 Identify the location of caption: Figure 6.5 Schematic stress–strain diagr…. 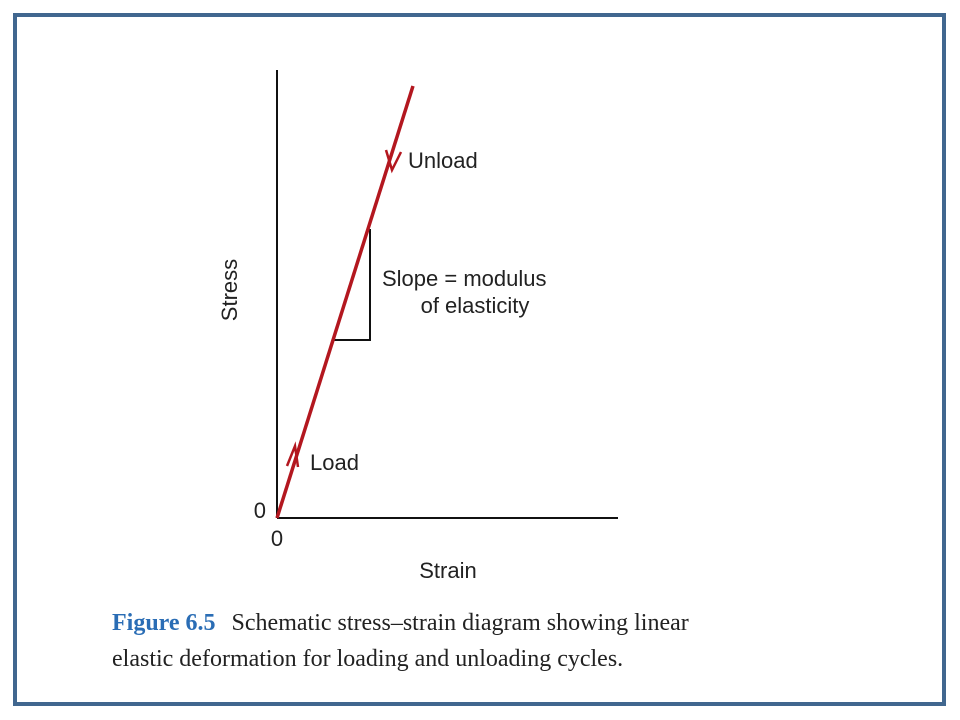
(400, 623).